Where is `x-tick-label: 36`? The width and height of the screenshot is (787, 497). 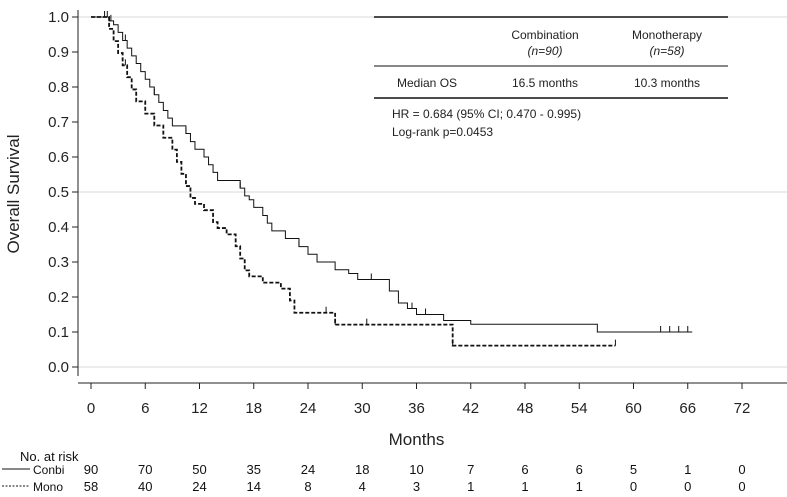
x-tick-label: 36 is located at coordinates (416, 408).